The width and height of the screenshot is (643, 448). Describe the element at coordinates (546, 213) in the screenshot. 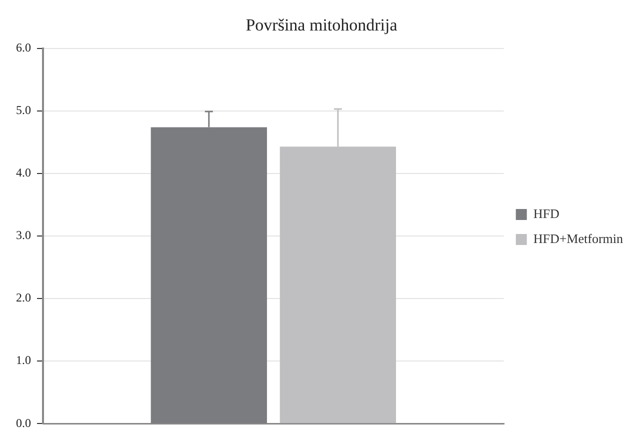

I see `legend-label: HFD` at that location.